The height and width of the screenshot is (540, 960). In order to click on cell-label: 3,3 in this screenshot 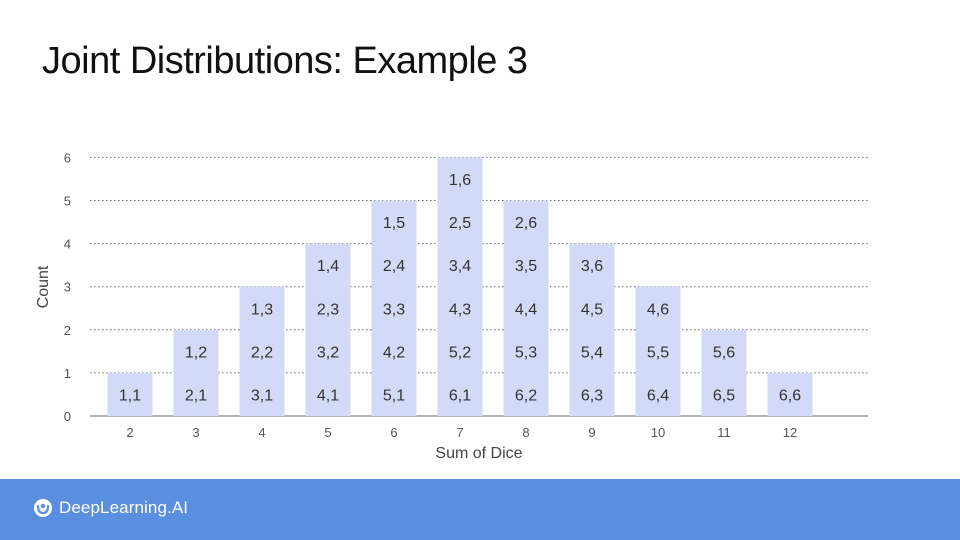, I will do `click(394, 309)`.